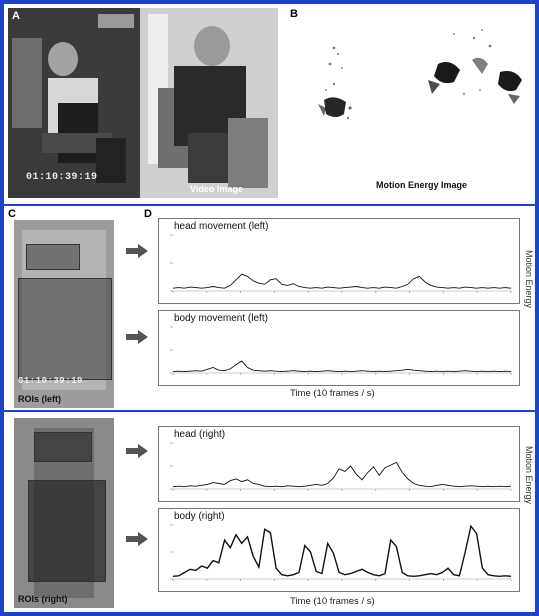 The height and width of the screenshot is (616, 539). I want to click on roi-image-right: ROIs (right), so click(64, 513).